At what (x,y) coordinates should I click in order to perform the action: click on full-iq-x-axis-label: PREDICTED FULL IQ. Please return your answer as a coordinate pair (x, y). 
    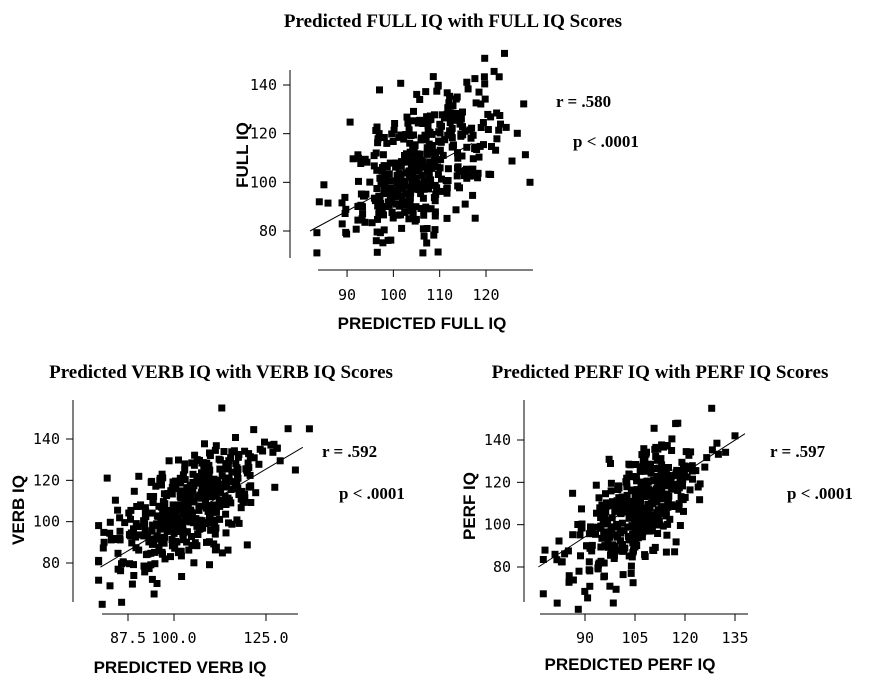
    Looking at the image, I should click on (422, 323).